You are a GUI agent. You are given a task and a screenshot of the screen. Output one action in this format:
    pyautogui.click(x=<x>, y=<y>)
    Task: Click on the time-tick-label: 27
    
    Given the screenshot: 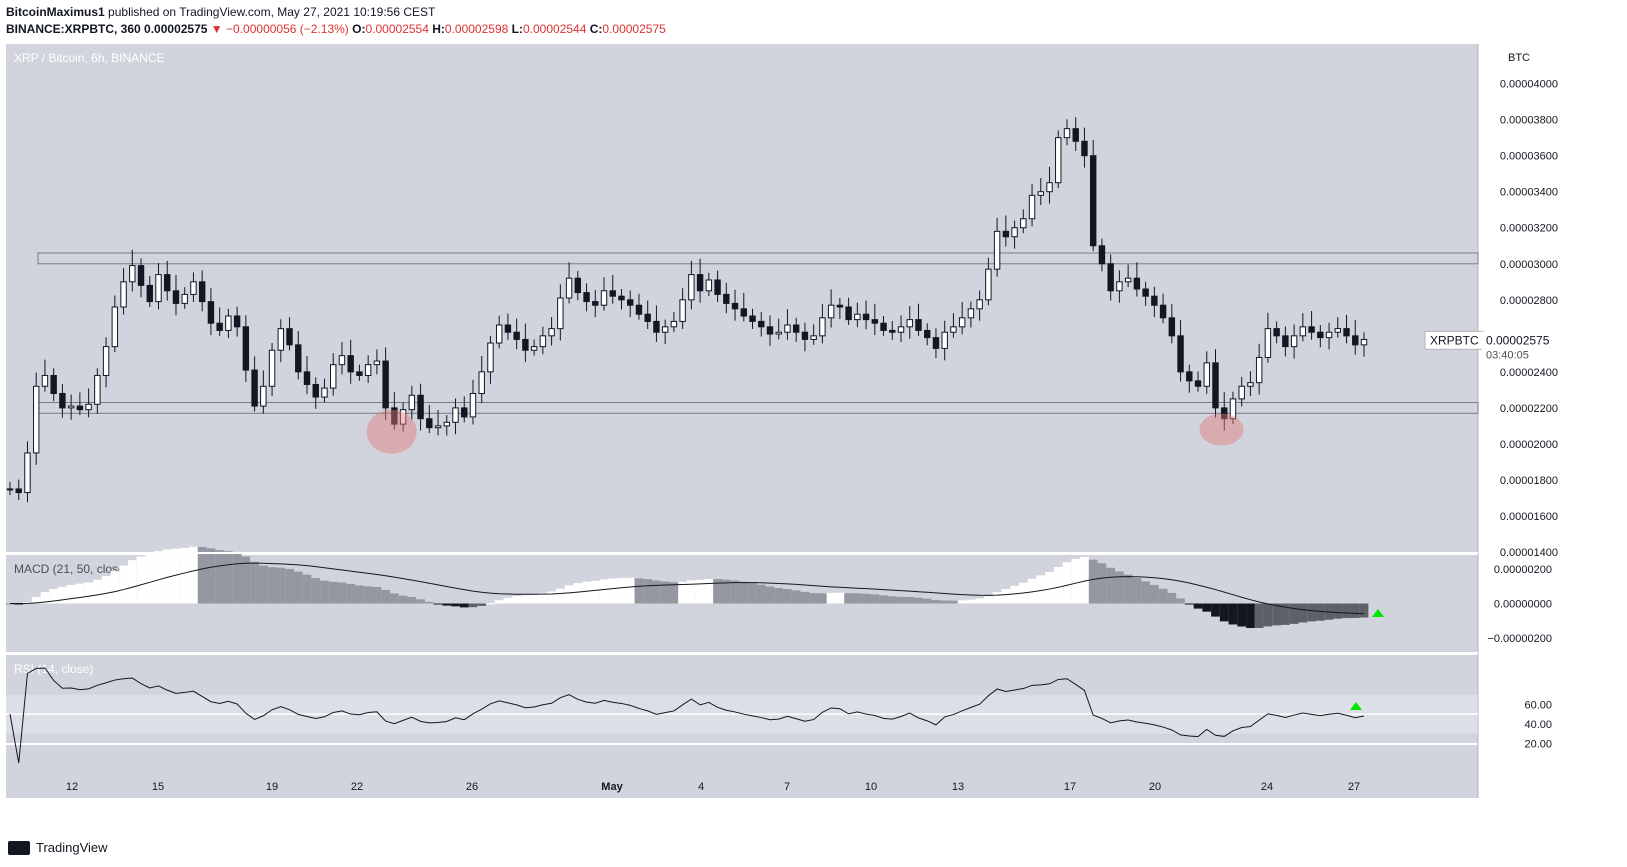 What is the action you would take?
    pyautogui.click(x=1354, y=787)
    